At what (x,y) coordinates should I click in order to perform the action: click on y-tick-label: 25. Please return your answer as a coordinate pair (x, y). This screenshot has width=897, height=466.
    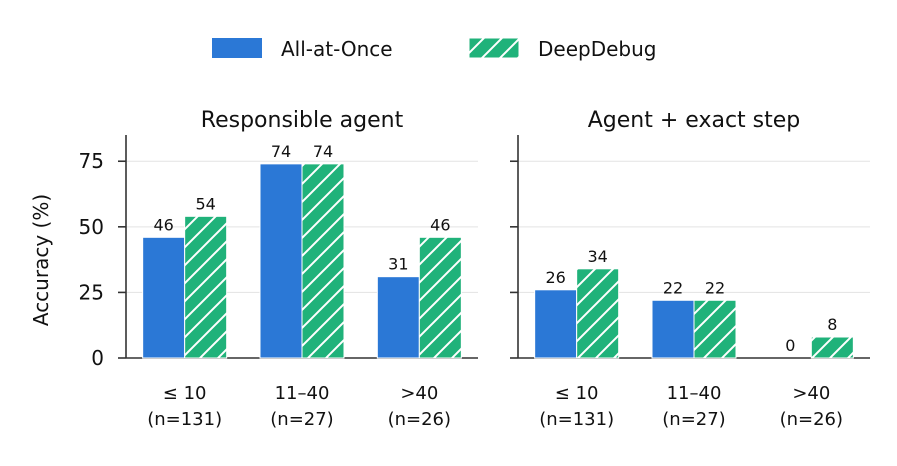
    Looking at the image, I should click on (91, 292).